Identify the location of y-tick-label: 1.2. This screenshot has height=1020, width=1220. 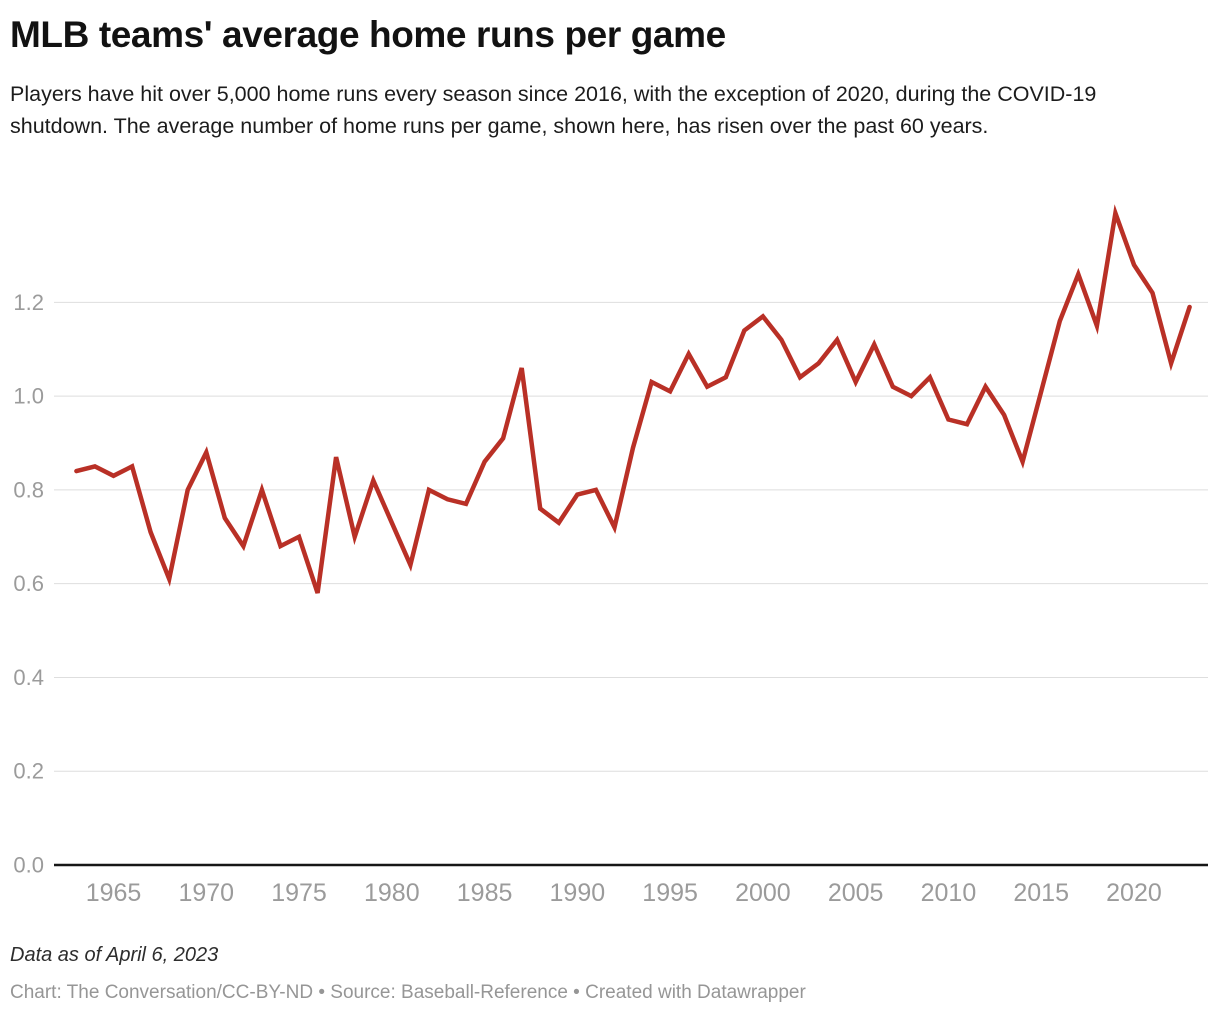
(28, 302).